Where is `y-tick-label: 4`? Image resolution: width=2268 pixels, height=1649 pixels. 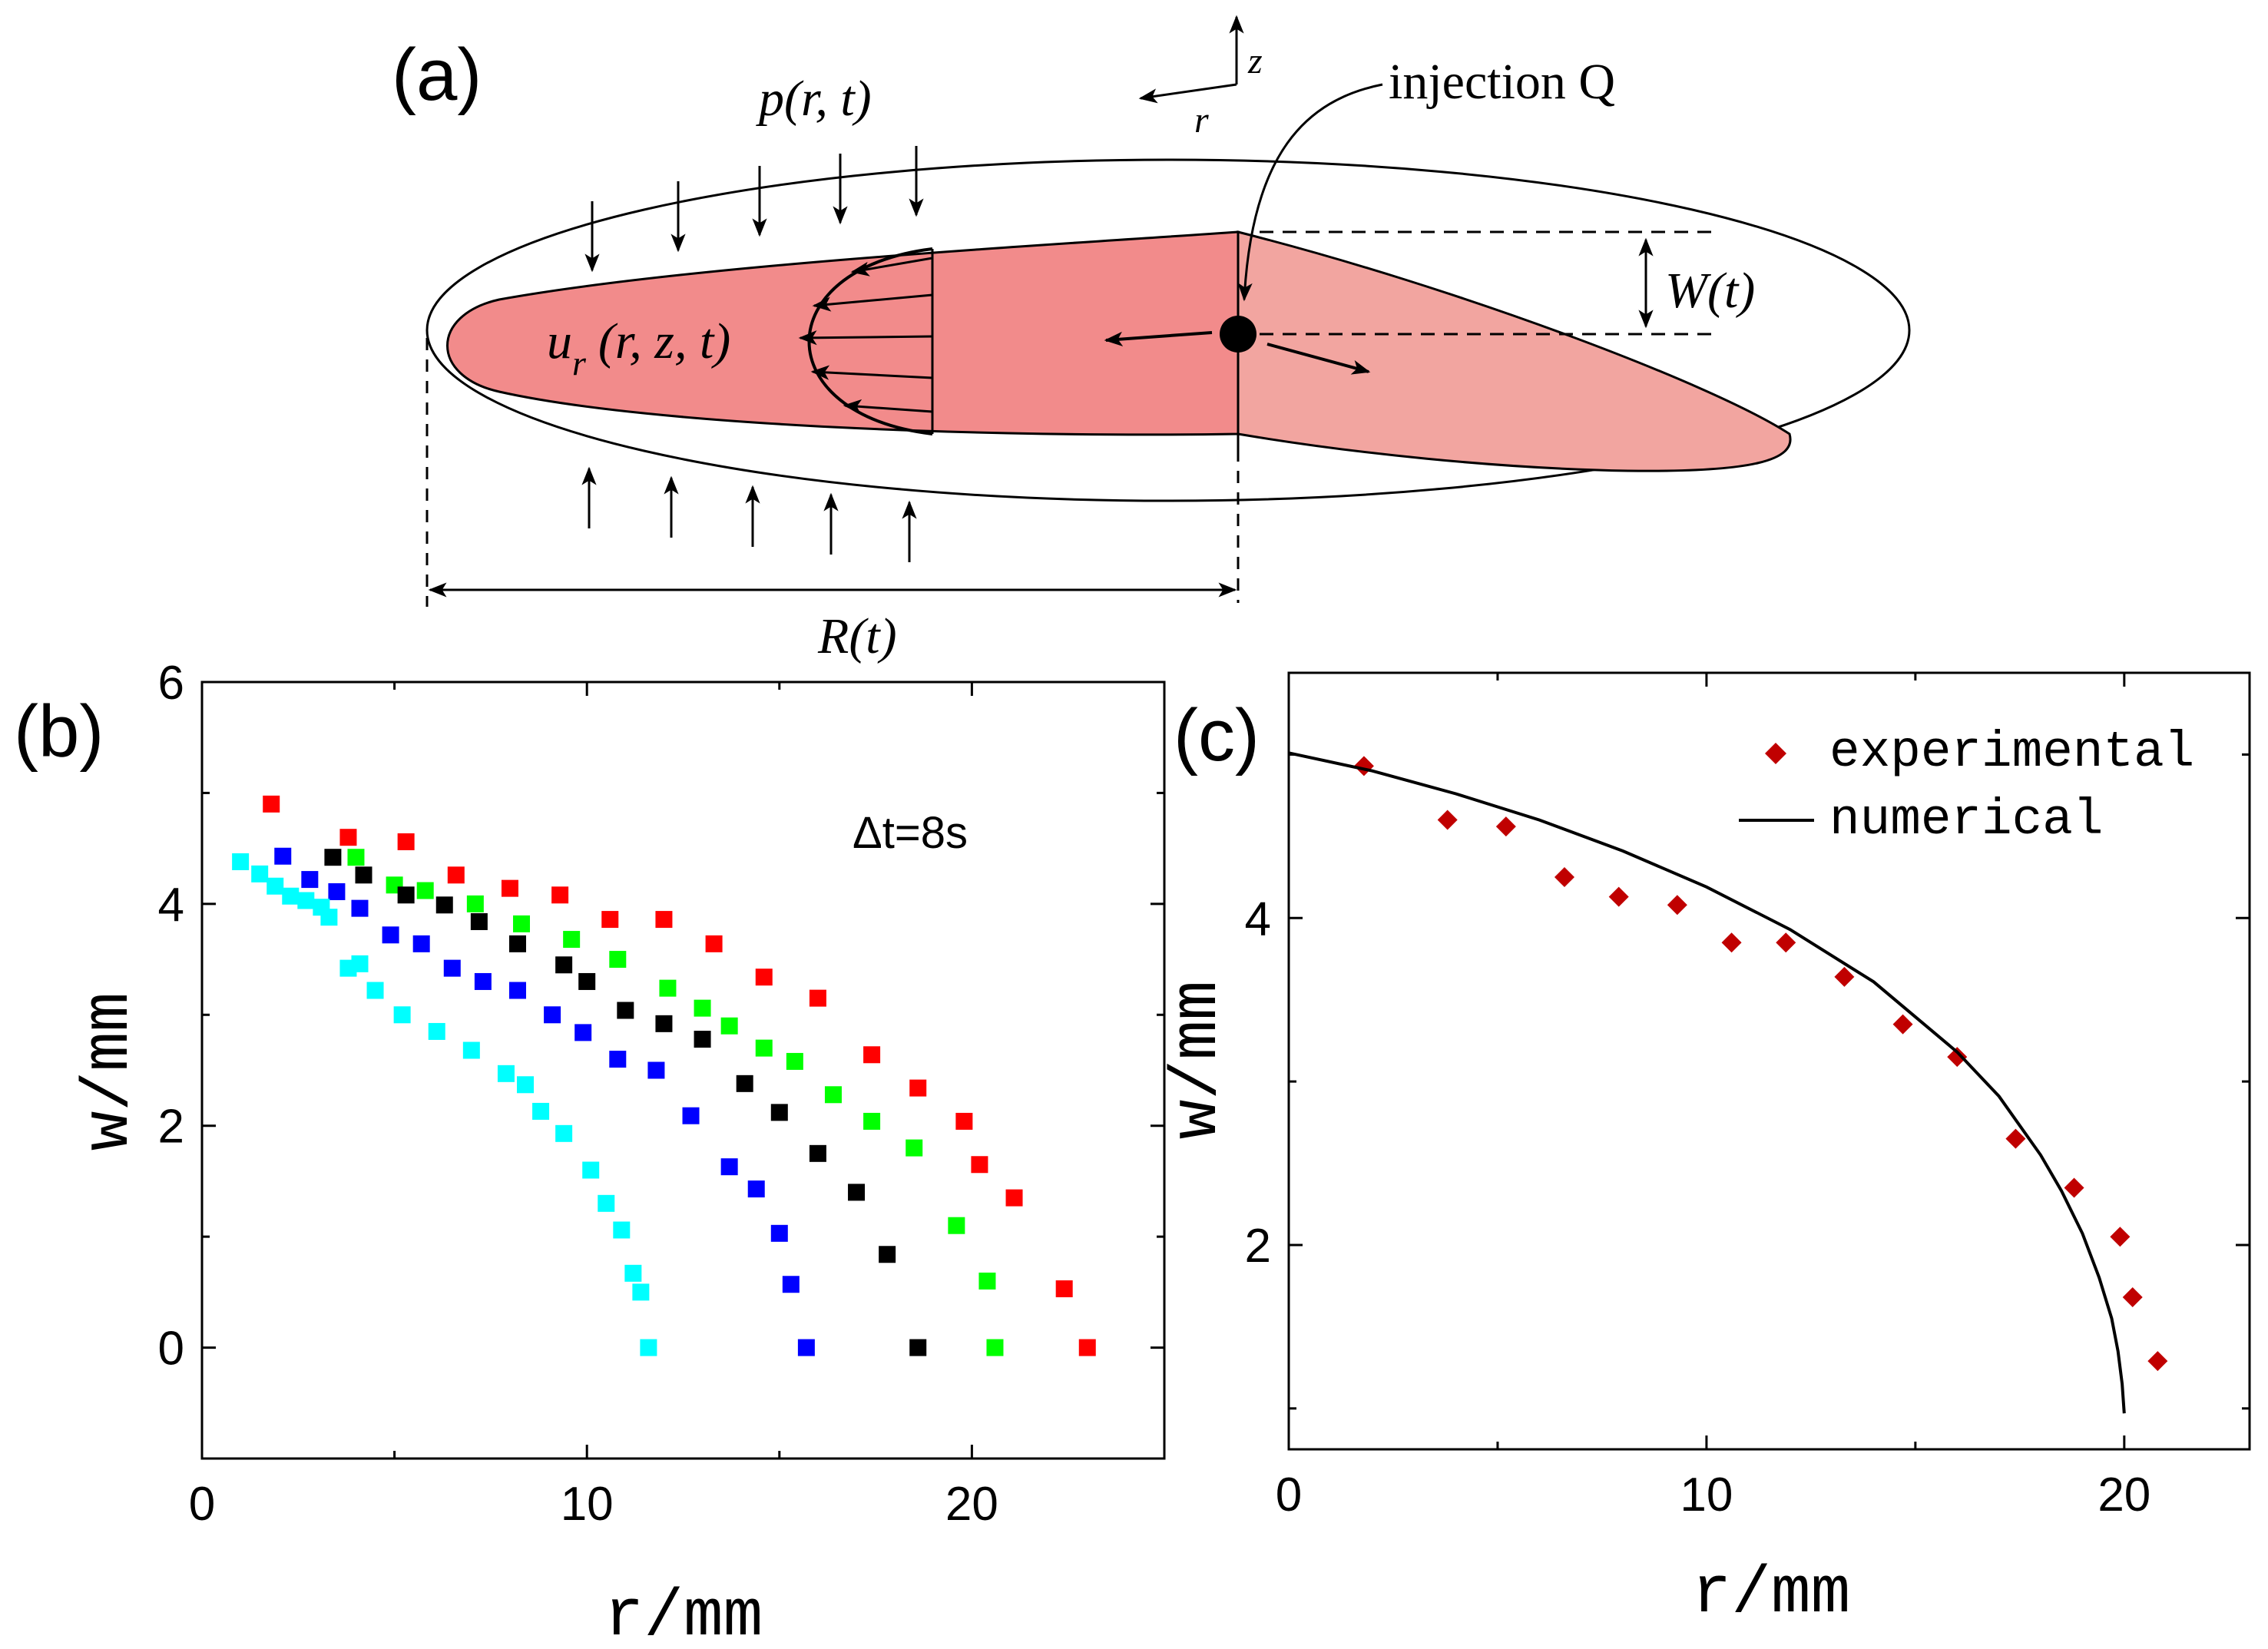 y-tick-label: 4 is located at coordinates (171, 905).